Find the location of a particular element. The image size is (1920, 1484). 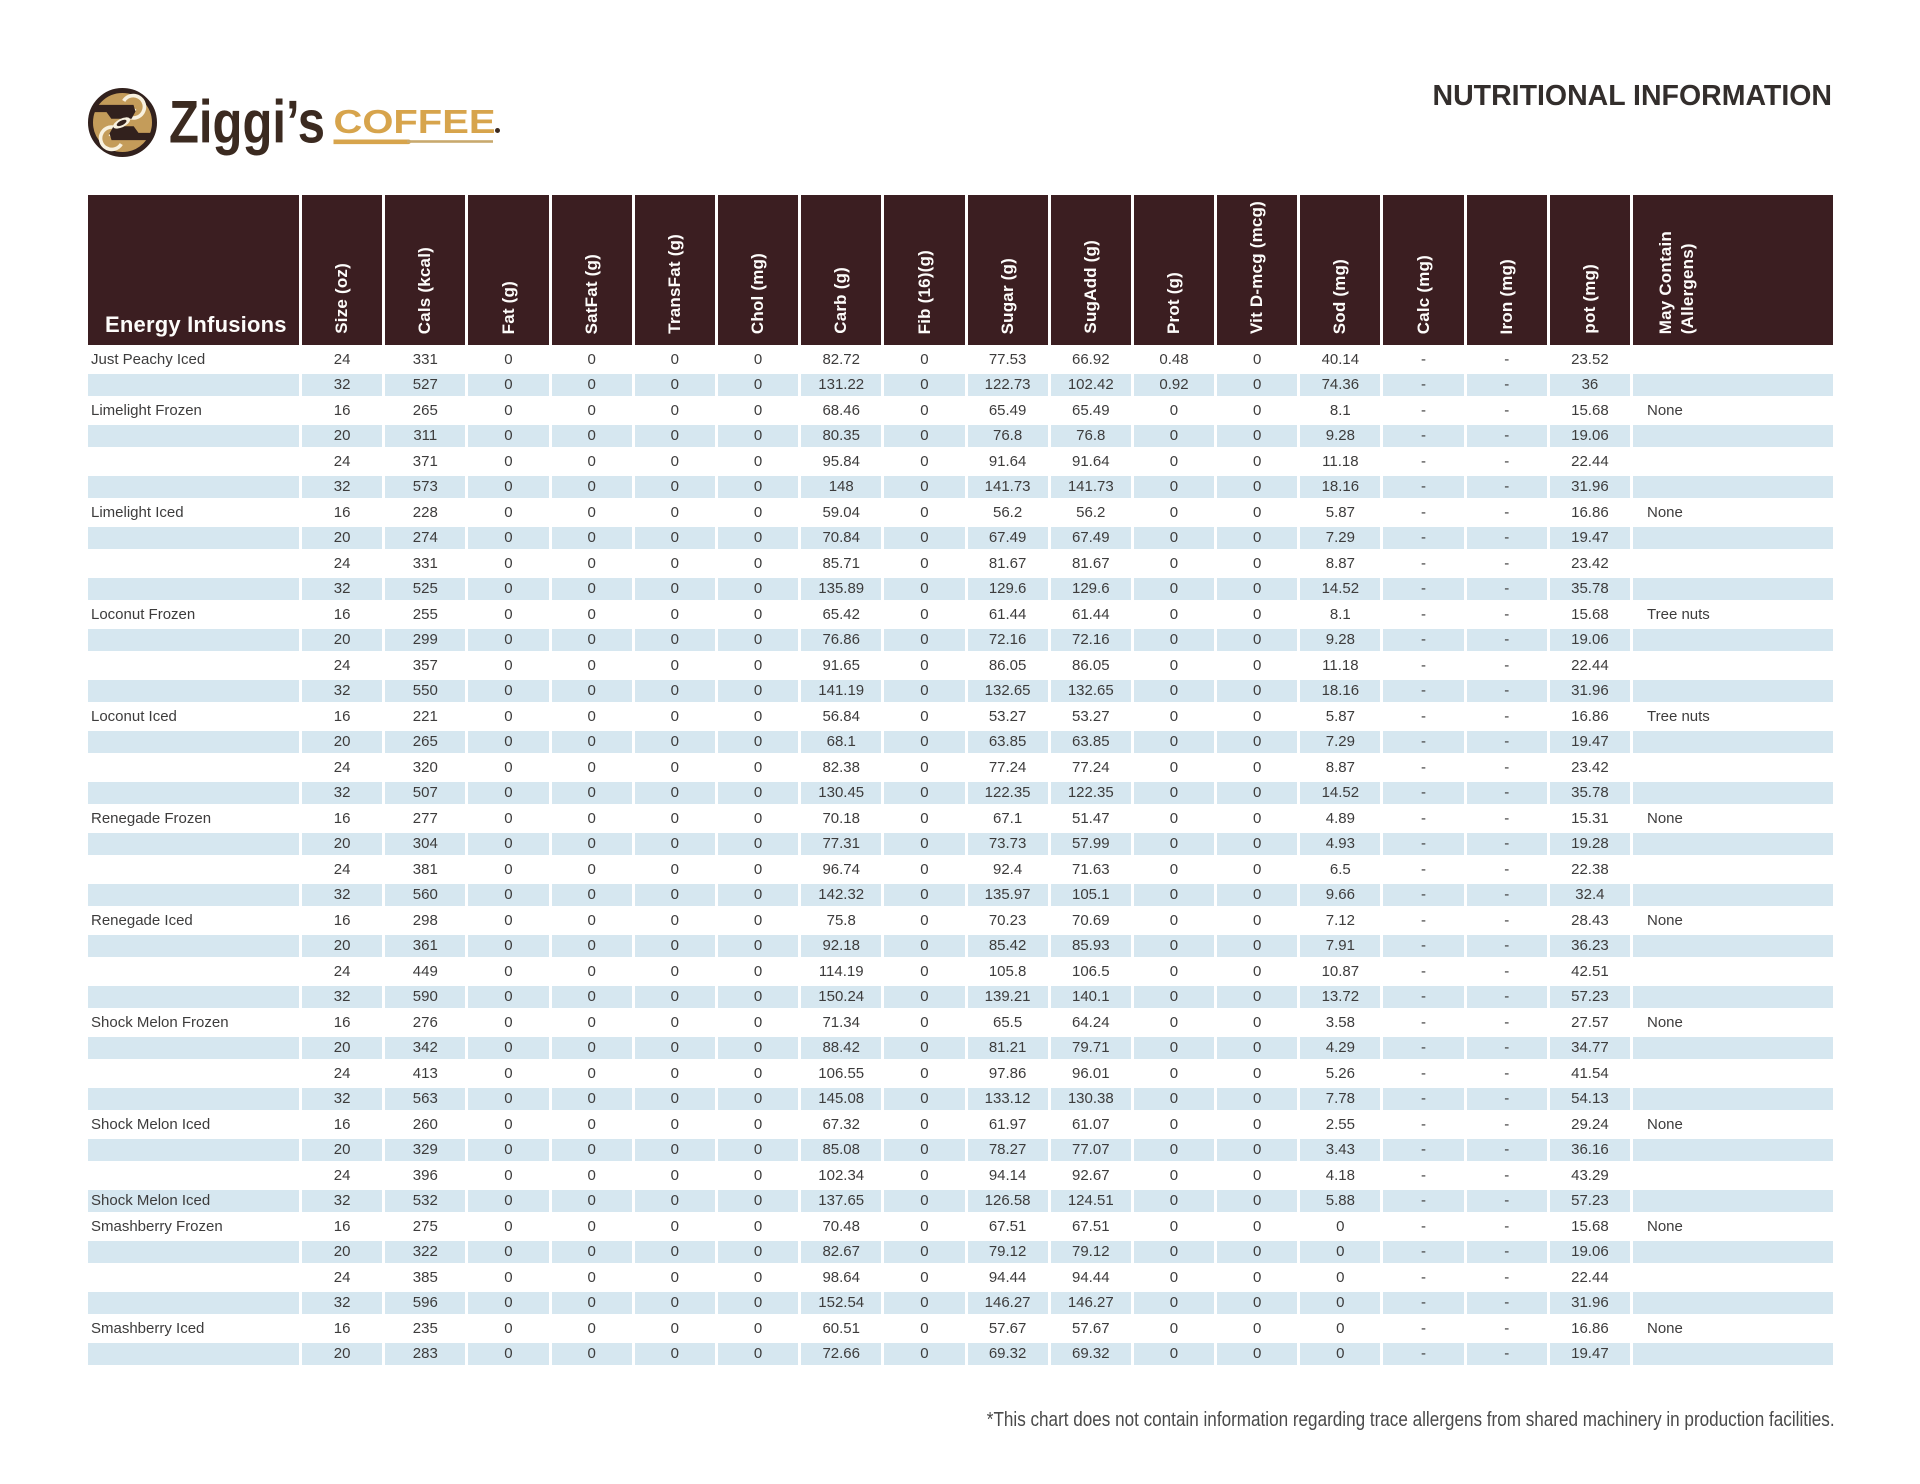

svg-text: COFFEE is located at coordinates (415, 122).